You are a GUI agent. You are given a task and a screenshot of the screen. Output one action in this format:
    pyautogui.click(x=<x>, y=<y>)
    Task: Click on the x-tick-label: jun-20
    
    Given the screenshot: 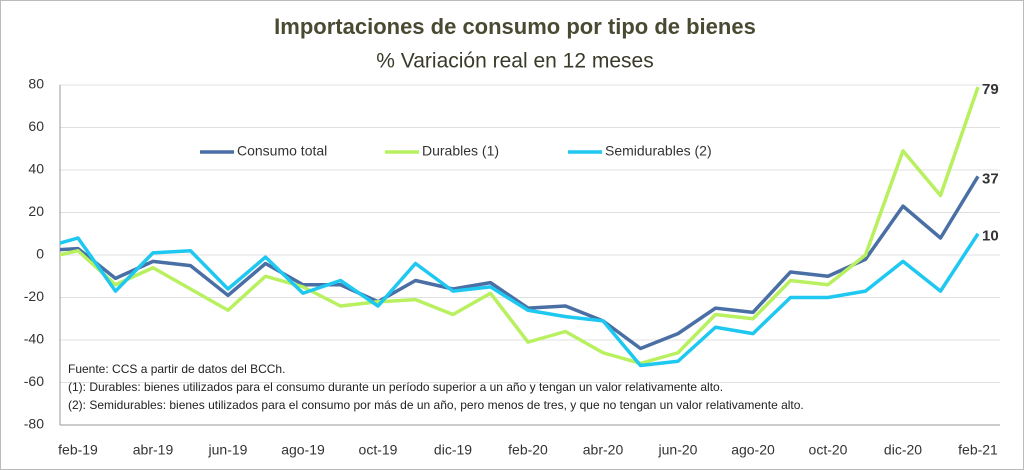 What is the action you would take?
    pyautogui.click(x=678, y=450)
    